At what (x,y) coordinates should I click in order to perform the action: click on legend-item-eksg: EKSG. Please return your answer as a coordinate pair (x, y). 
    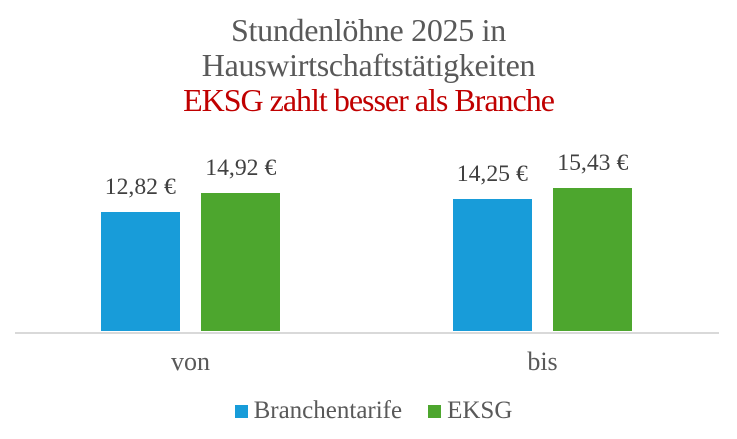
    Looking at the image, I should click on (470, 411).